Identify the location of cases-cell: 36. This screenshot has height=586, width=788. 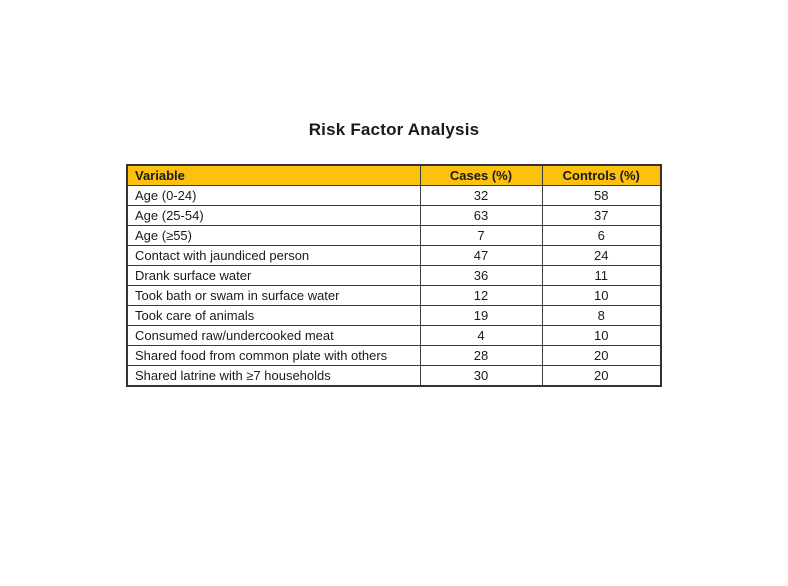
(481, 275).